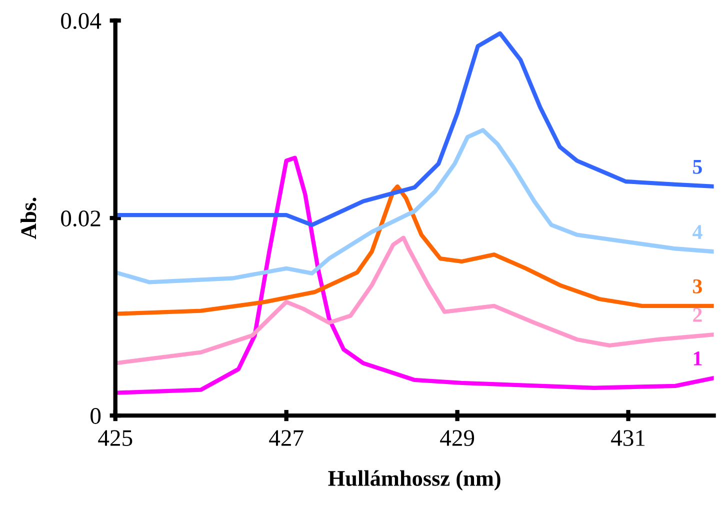 This screenshot has height=513, width=721. Describe the element at coordinates (80, 218) in the screenshot. I see `y-tick-label: 0.02` at that location.